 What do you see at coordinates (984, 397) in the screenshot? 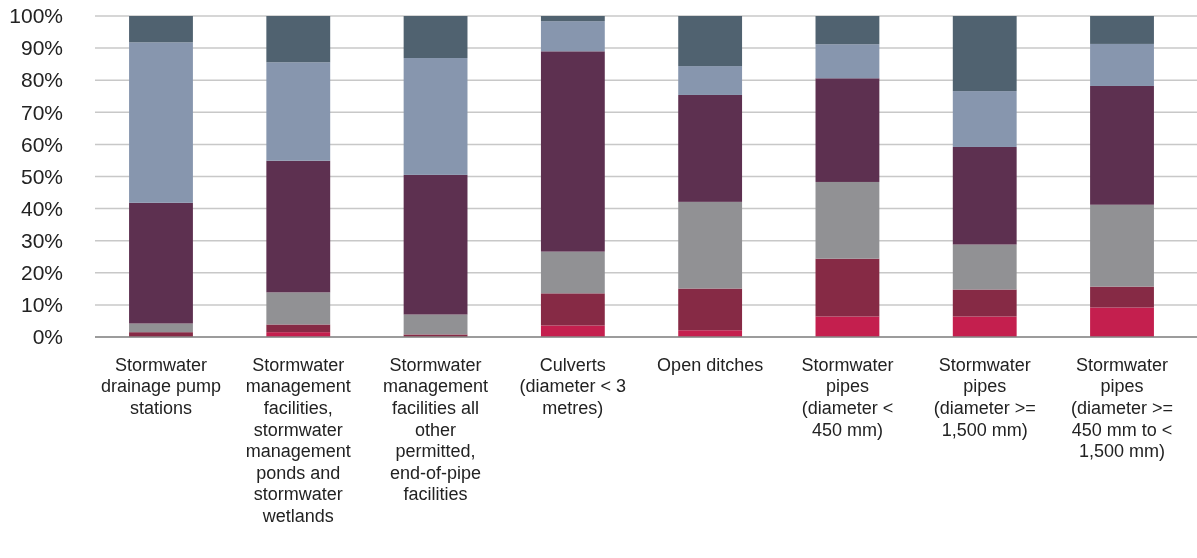
I see `x-tick-label: Stormwater pipes (diameter >= 1,500 mm)` at bounding box center [984, 397].